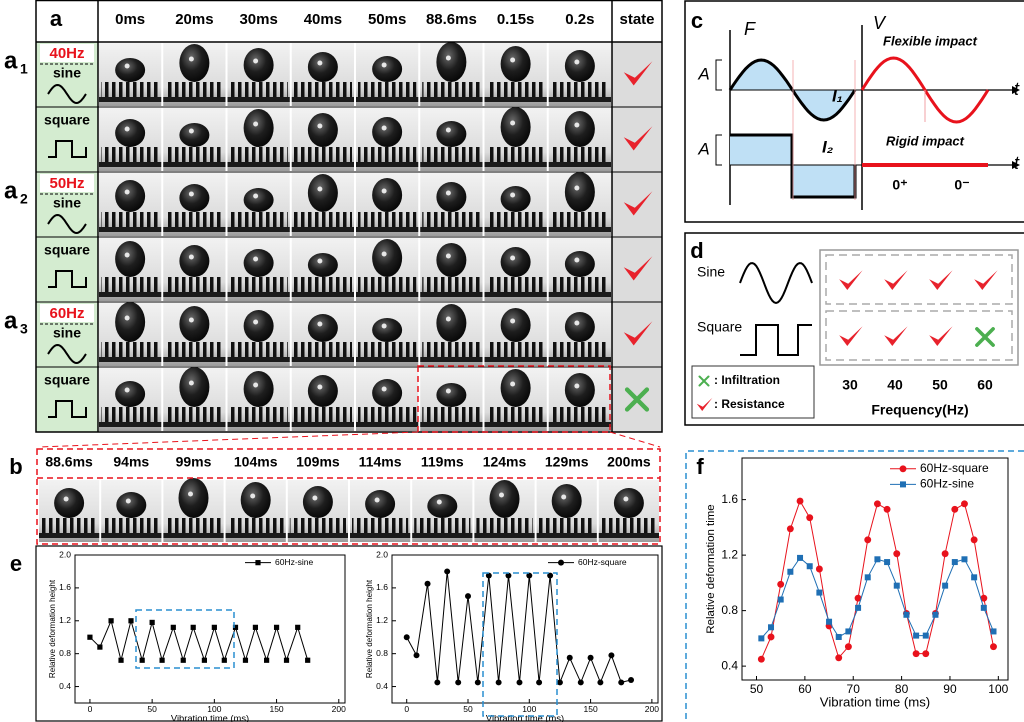 The width and height of the screenshot is (1024, 722). I want to click on frequency-label: 40Hz, so click(66, 53).